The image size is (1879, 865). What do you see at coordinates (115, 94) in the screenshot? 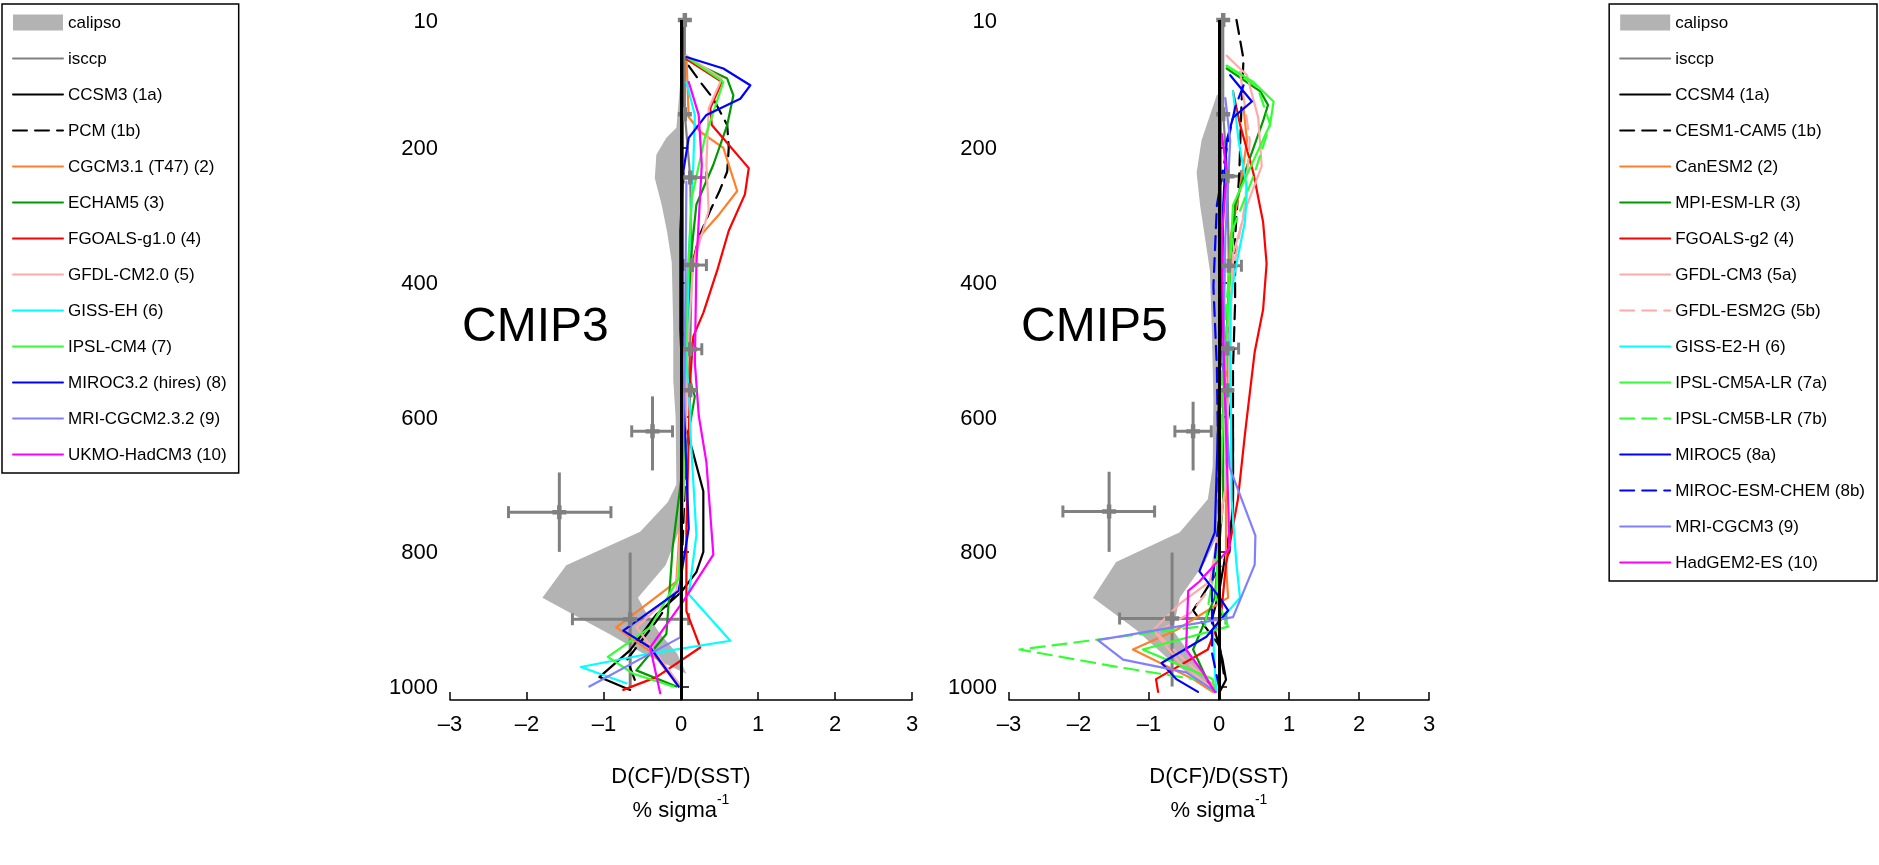
I see `legend-label: CCSM3 (1a)` at bounding box center [115, 94].